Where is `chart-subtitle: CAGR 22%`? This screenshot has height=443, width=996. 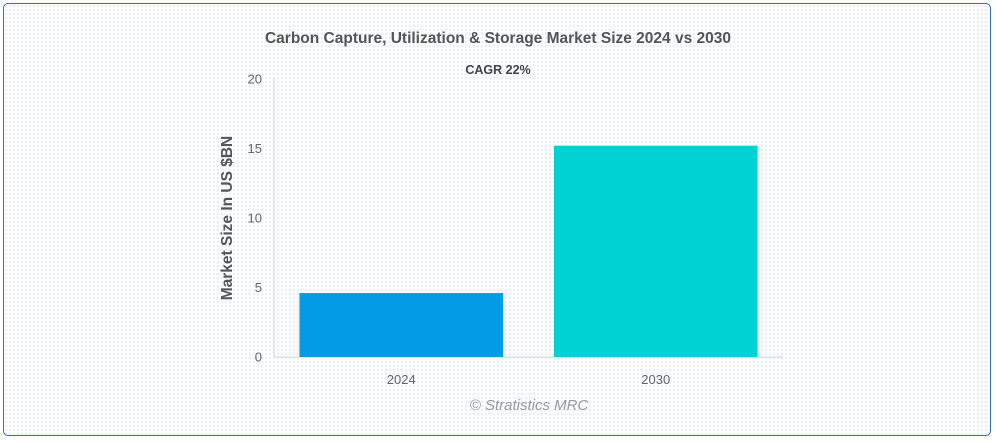 chart-subtitle: CAGR 22% is located at coordinates (498, 70).